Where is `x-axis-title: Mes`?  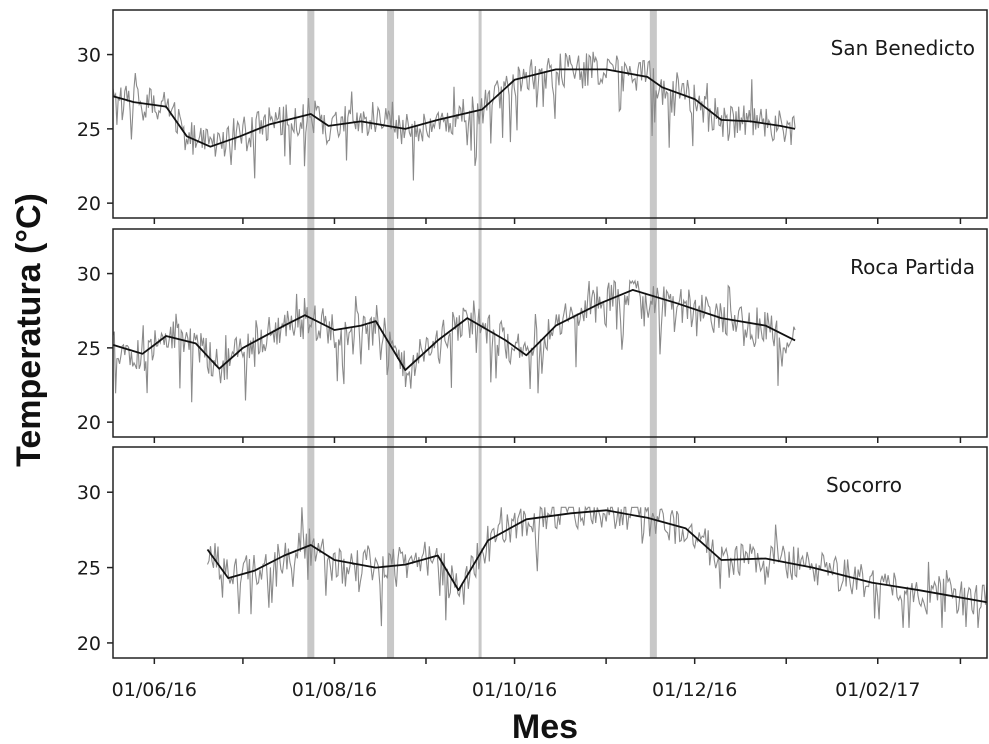 x-axis-title: Mes is located at coordinates (545, 726).